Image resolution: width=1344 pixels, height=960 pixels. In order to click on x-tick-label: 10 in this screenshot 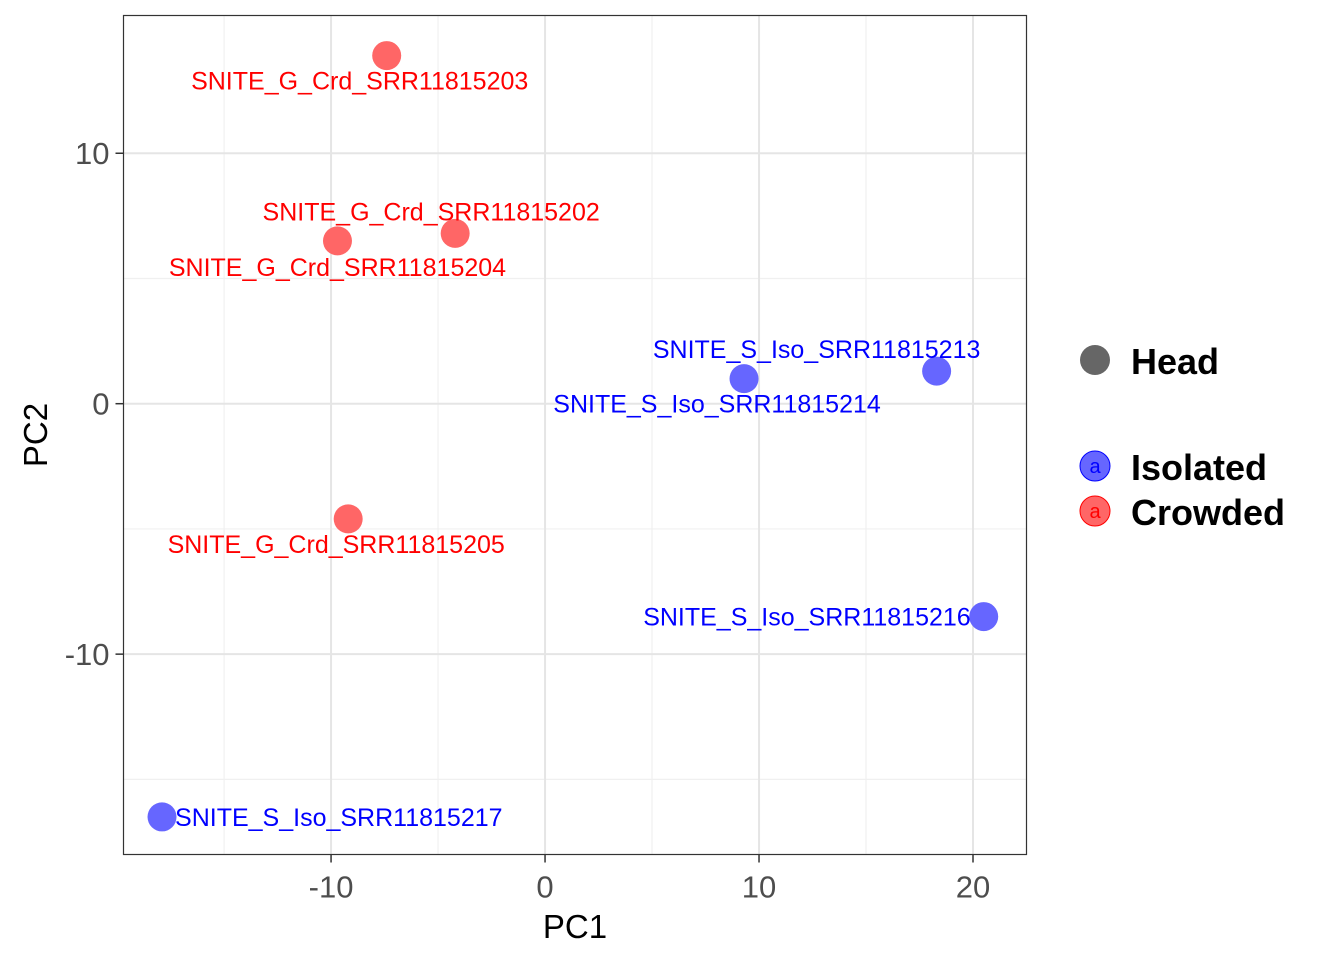, I will do `click(759, 887)`.